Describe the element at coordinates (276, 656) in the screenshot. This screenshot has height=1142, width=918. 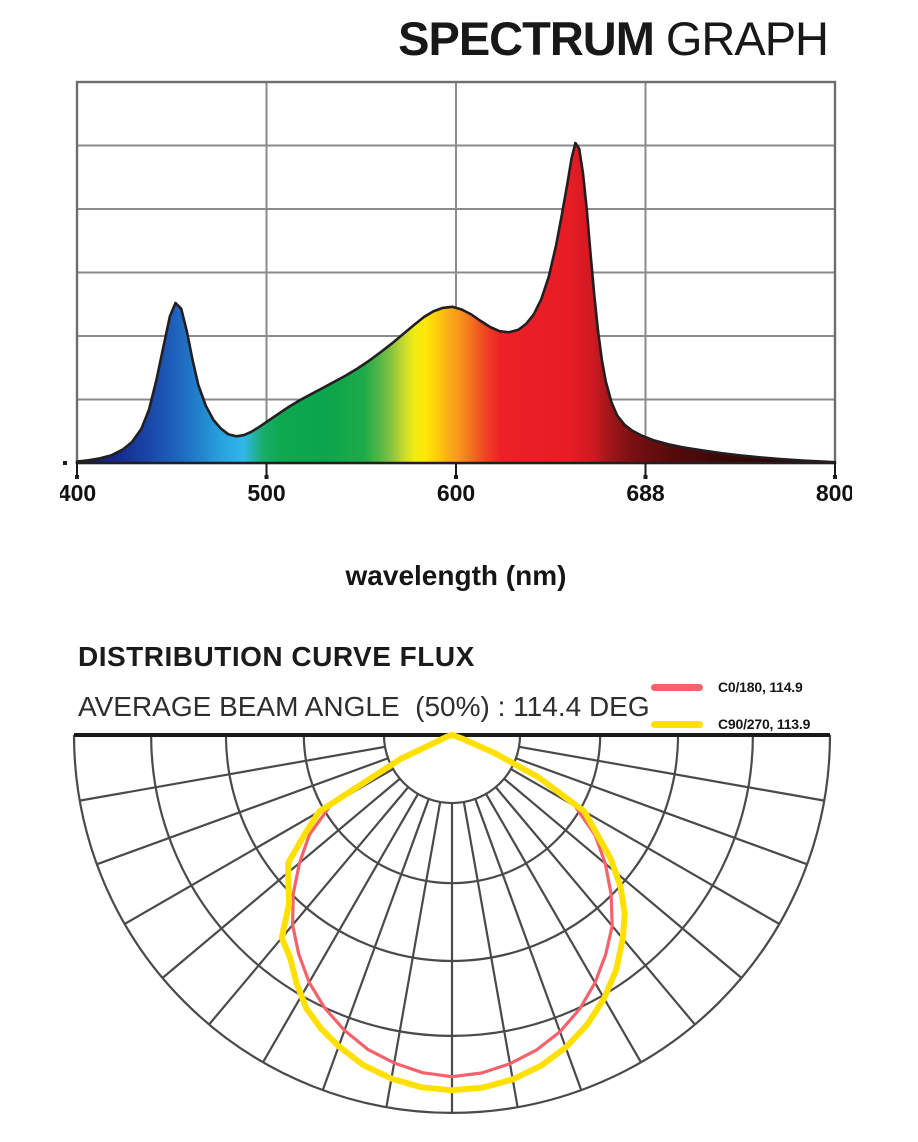
I see `distribution-heading: DISTRIBUTION CURVE FLUX` at that location.